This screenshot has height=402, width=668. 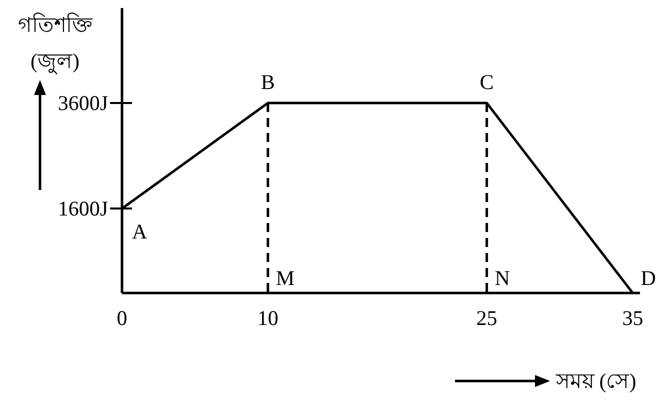 I want to click on annotation: N, so click(x=502, y=278).